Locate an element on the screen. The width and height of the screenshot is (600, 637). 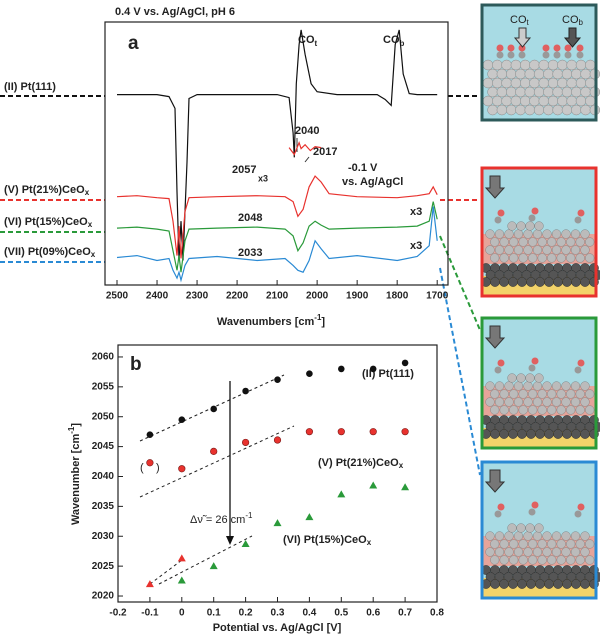
y-tick-label: 2030 is located at coordinates (103, 536).